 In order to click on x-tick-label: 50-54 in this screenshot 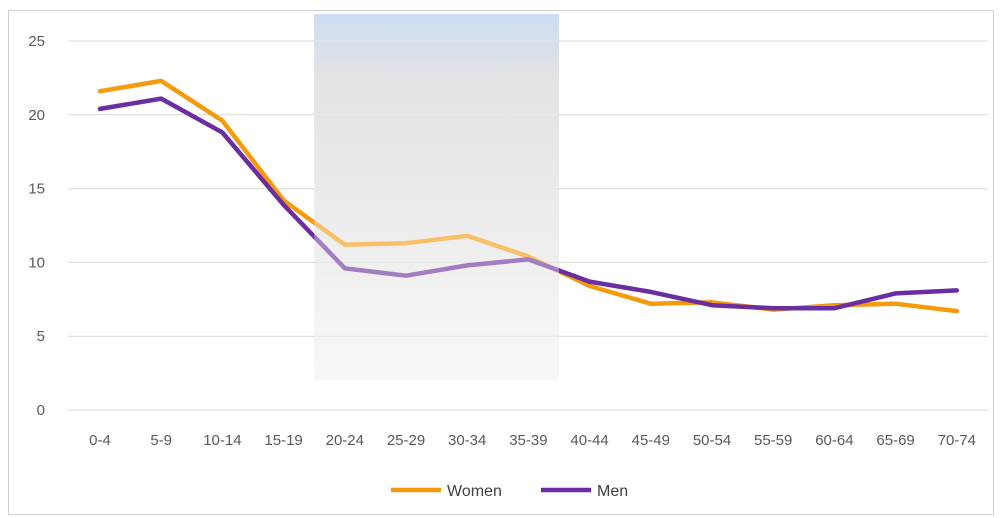, I will do `click(712, 440)`.